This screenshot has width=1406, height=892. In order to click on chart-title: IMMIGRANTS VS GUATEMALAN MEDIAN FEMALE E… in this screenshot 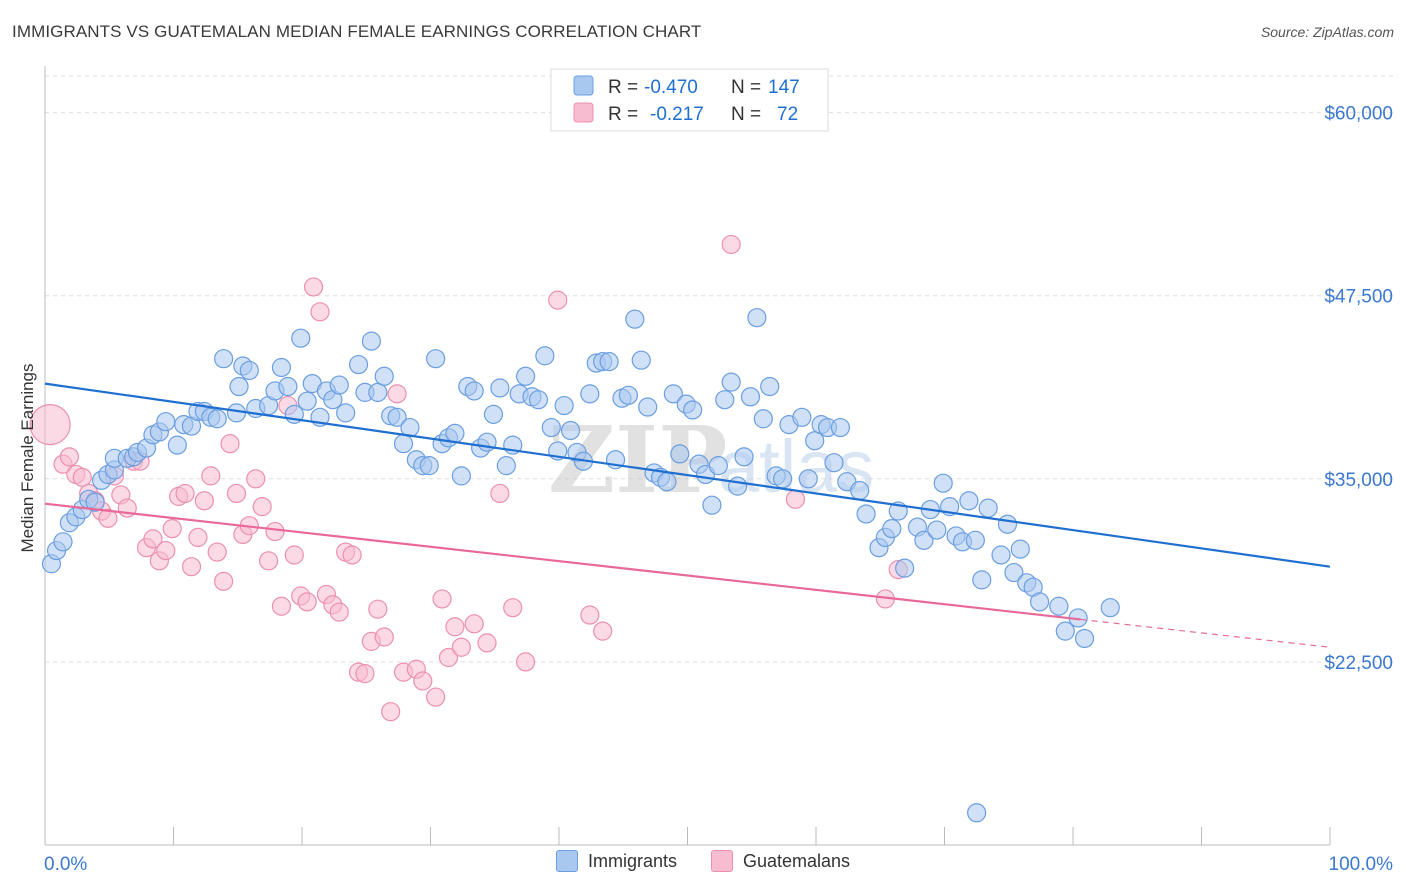, I will do `click(357, 31)`.